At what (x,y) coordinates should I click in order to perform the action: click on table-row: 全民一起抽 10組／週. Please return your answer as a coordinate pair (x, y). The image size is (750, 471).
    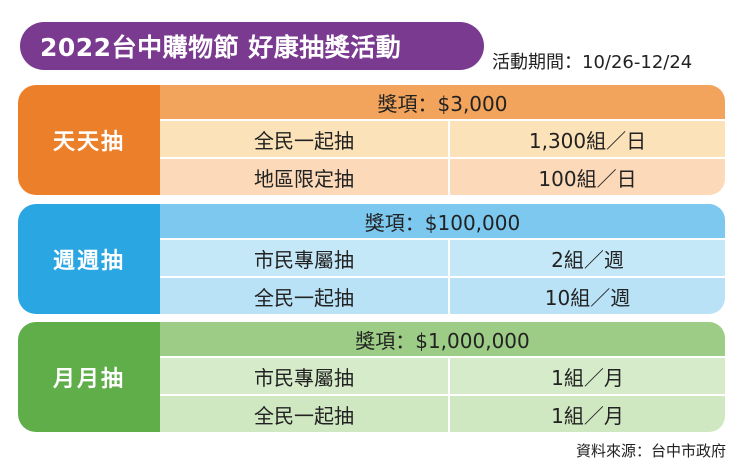
    Looking at the image, I should click on (442, 296).